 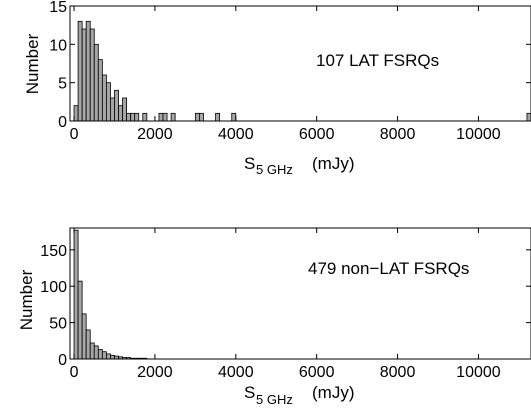 What do you see at coordinates (53, 287) in the screenshot?
I see `non-lat-fsrq-y-tick-label: 100` at bounding box center [53, 287].